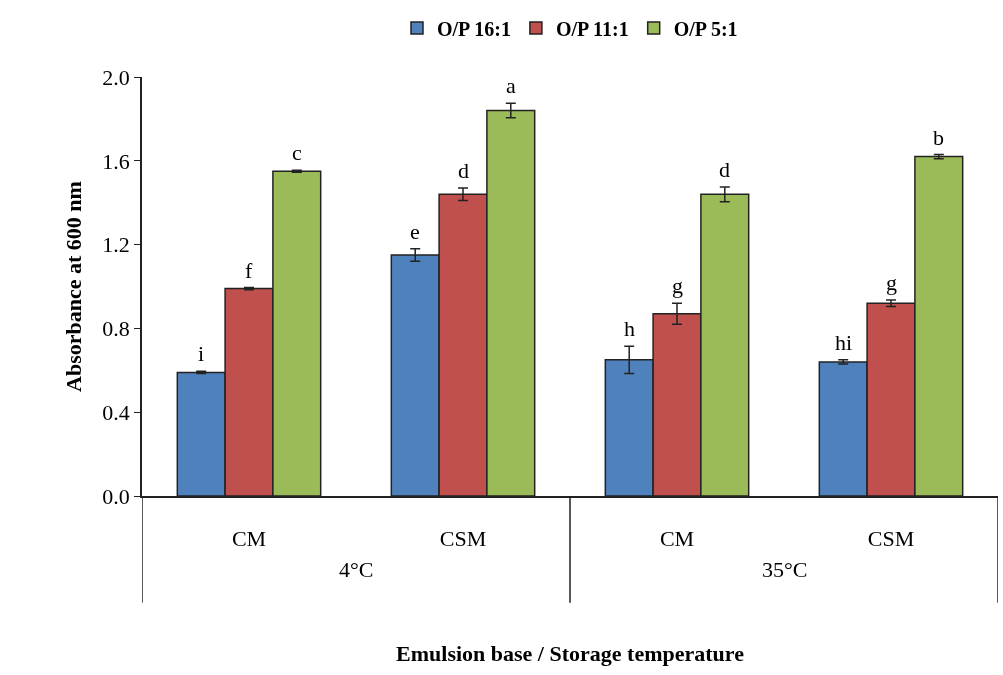 The image size is (1003, 675). Describe the element at coordinates (785, 569) in the screenshot. I see `text: 35°C` at that location.